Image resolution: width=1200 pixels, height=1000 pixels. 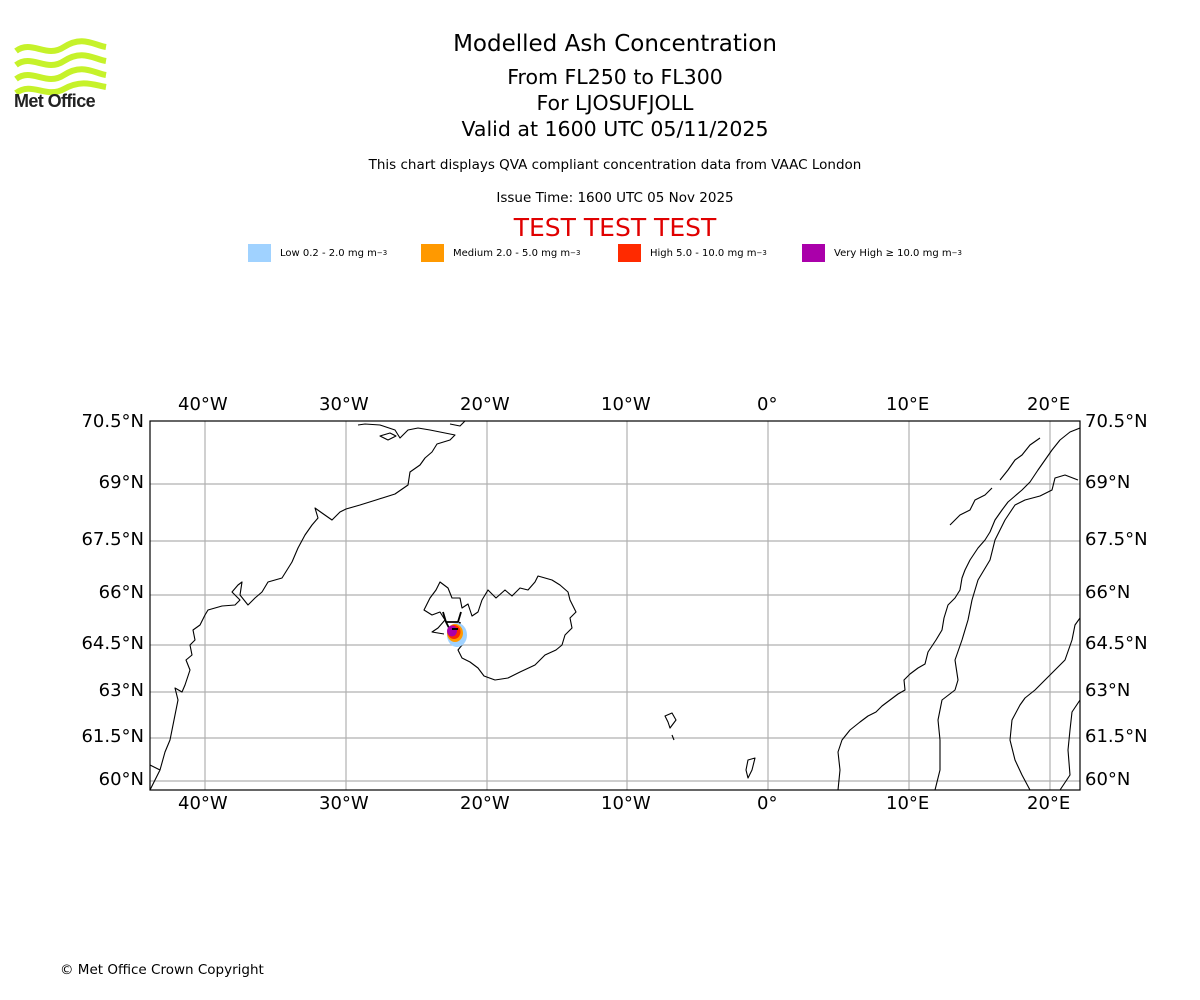 I want to click on lat-tick-left: 69°N, so click(x=121, y=482).